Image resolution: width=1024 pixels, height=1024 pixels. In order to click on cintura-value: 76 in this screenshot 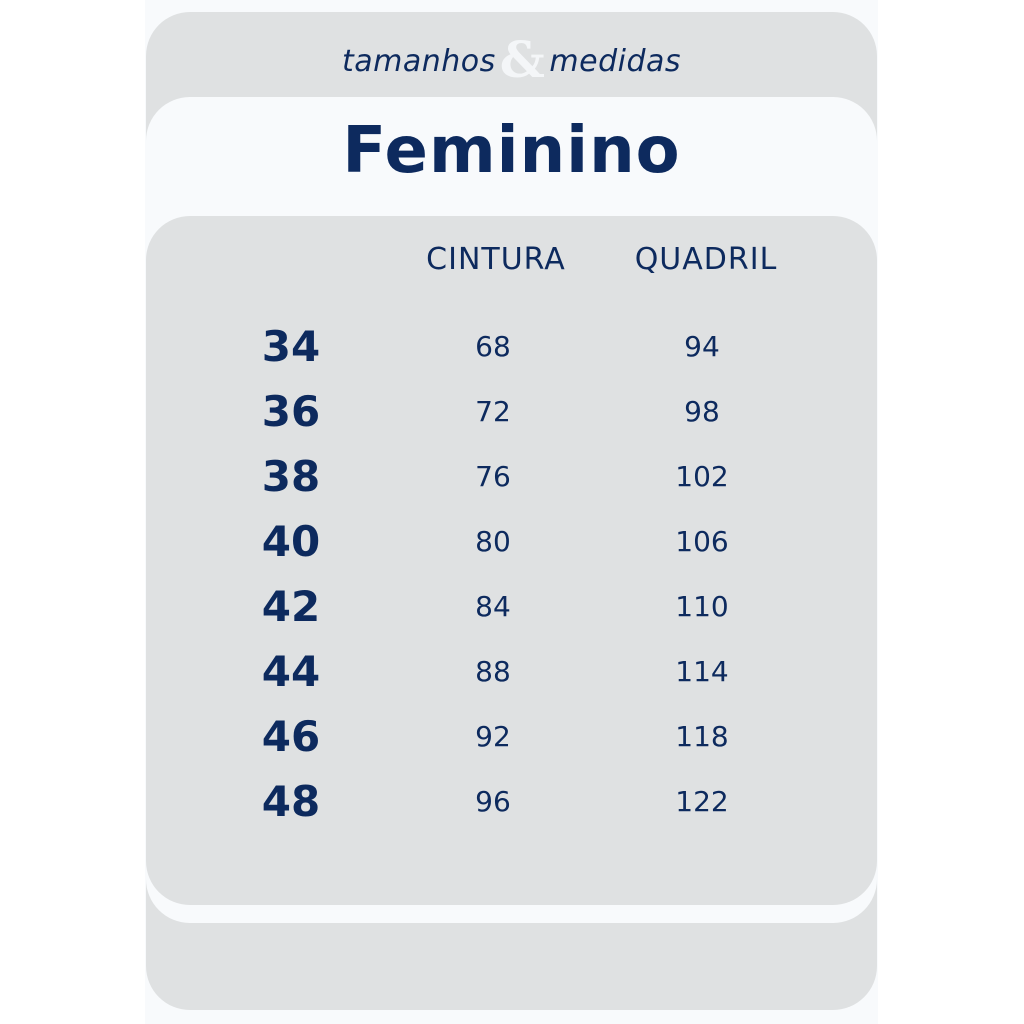, I will do `click(493, 476)`.